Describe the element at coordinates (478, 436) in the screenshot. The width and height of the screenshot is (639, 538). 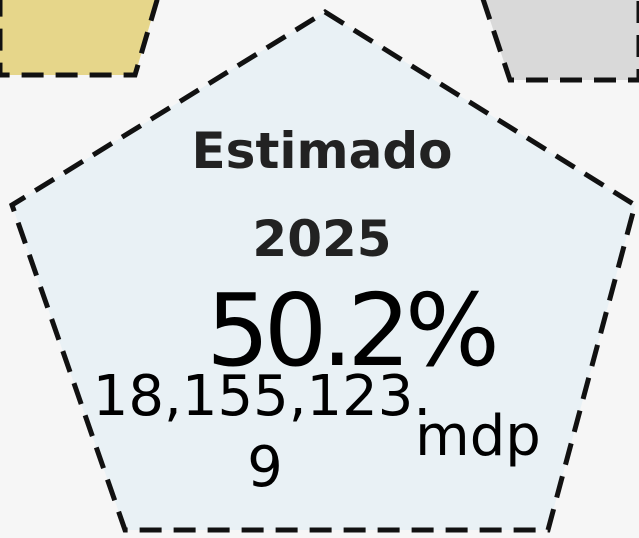
I see `unit: mdp` at that location.